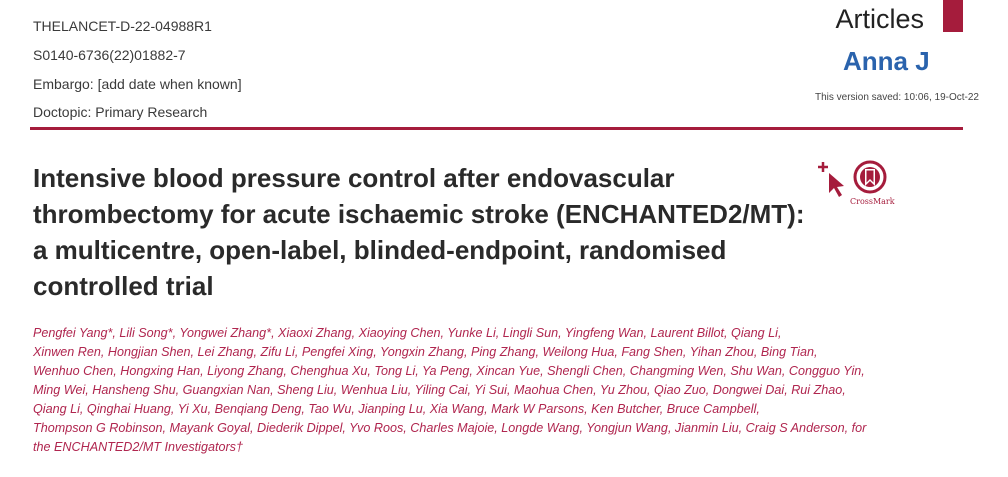 The width and height of the screenshot is (1008, 477). Describe the element at coordinates (897, 97) in the screenshot. I see `version-saved: This version saved: 10:06, 19-Oct-22` at that location.